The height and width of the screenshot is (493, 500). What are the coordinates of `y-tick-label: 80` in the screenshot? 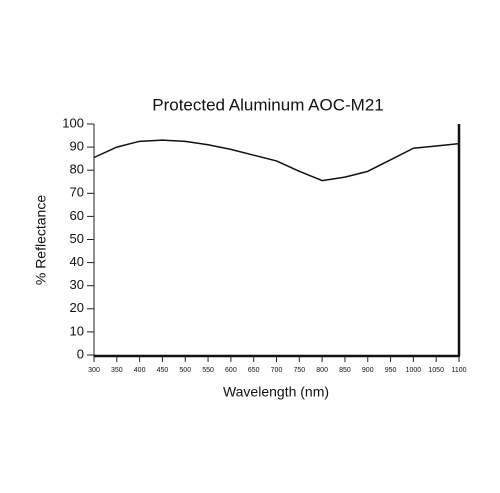 It's located at (77, 169).